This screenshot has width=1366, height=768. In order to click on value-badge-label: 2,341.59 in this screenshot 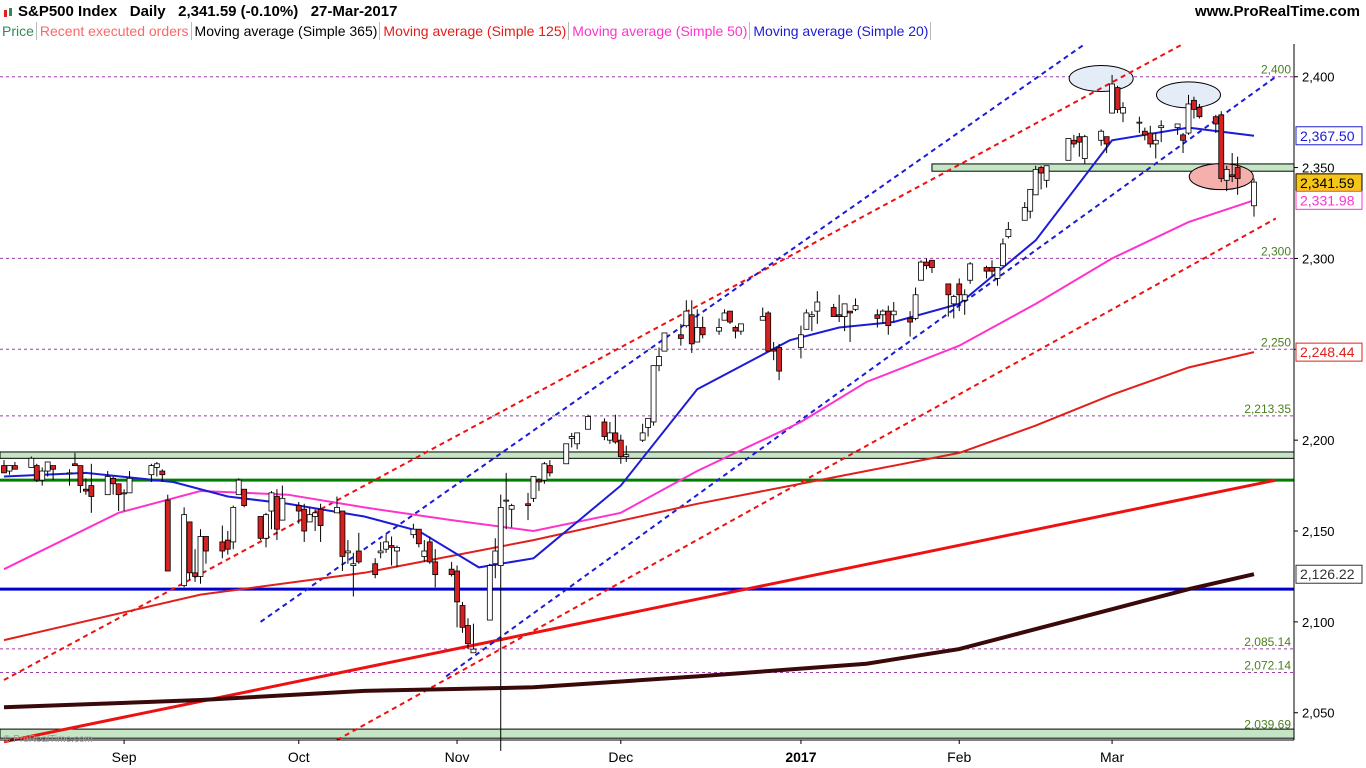, I will do `click(1327, 183)`.